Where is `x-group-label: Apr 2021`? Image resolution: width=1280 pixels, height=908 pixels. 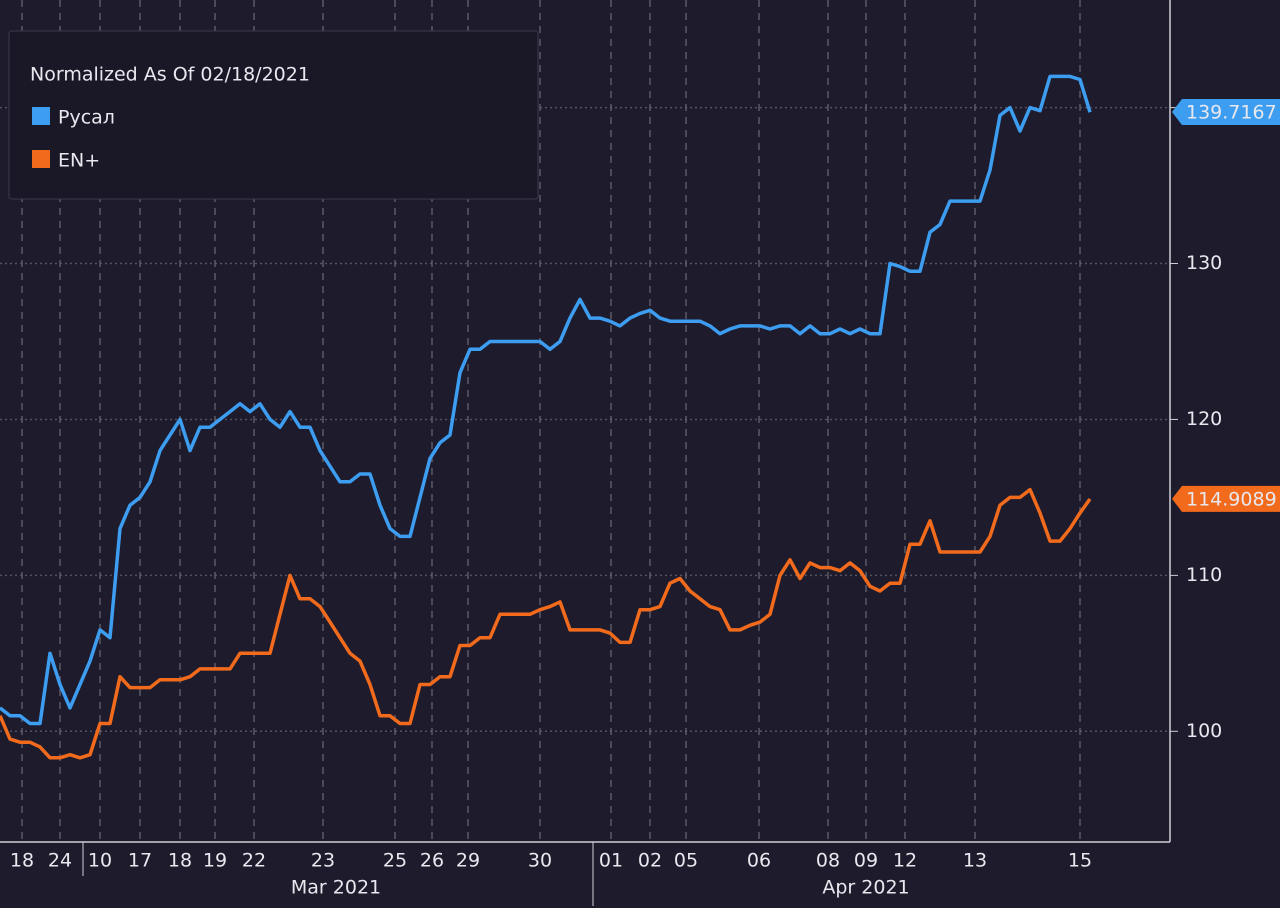 x-group-label: Apr 2021 is located at coordinates (865, 888).